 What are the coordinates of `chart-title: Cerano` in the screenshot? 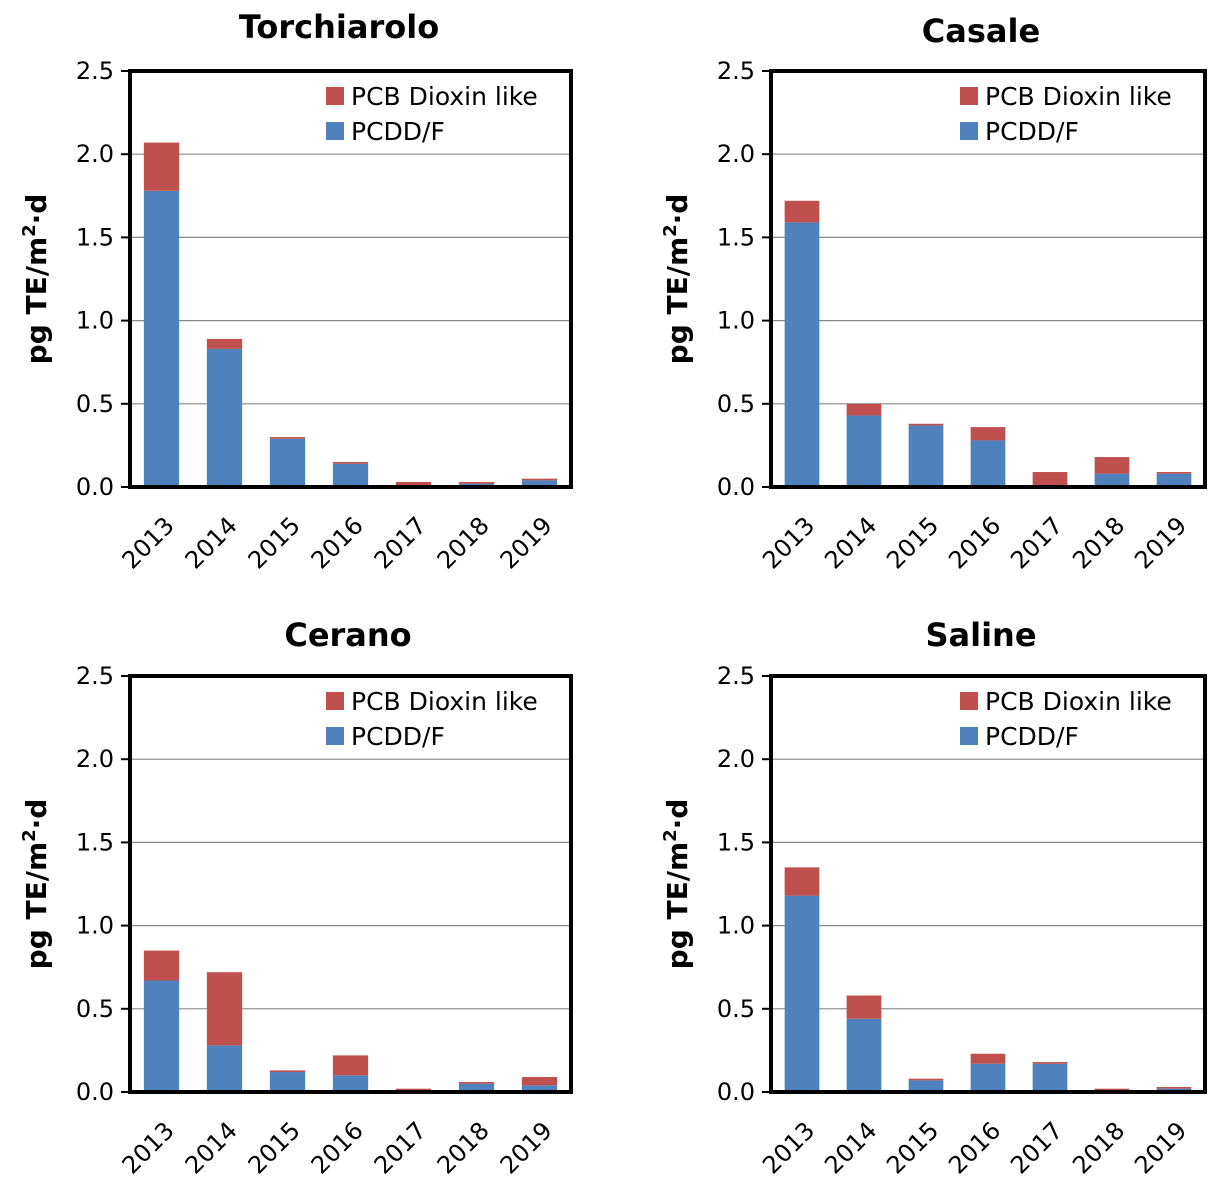 It's located at (347, 635).